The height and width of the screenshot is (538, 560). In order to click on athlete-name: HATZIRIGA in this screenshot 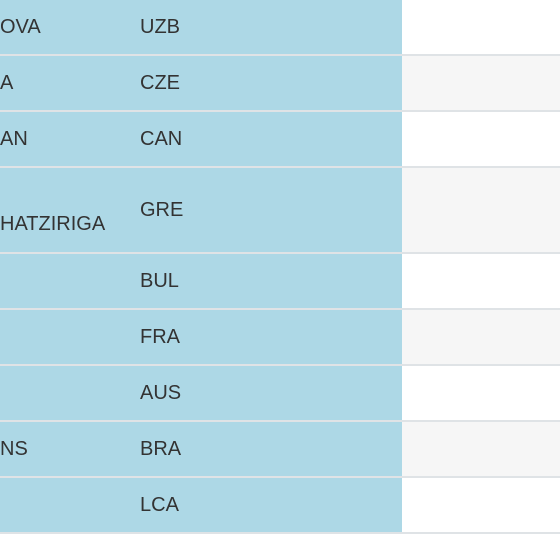, I will do `click(53, 224)`.